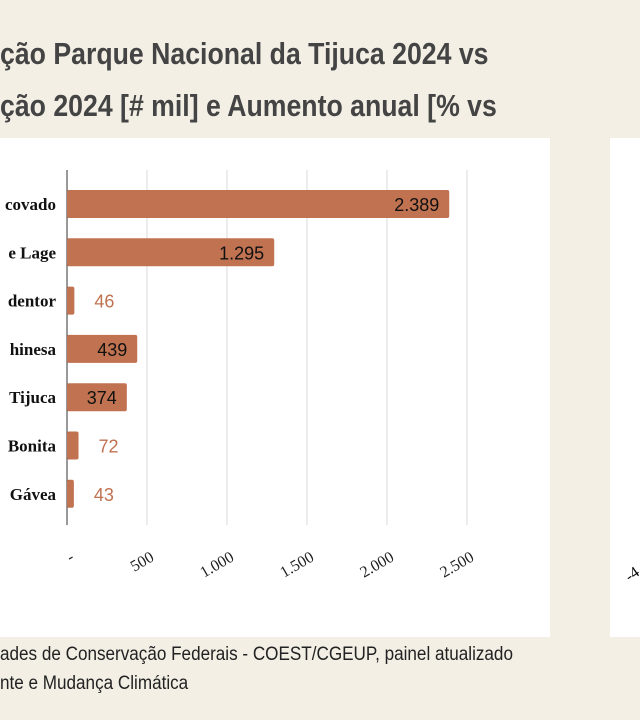 The width and height of the screenshot is (640, 720). Describe the element at coordinates (377, 565) in the screenshot. I see `x-tick-label: 2.000` at that location.